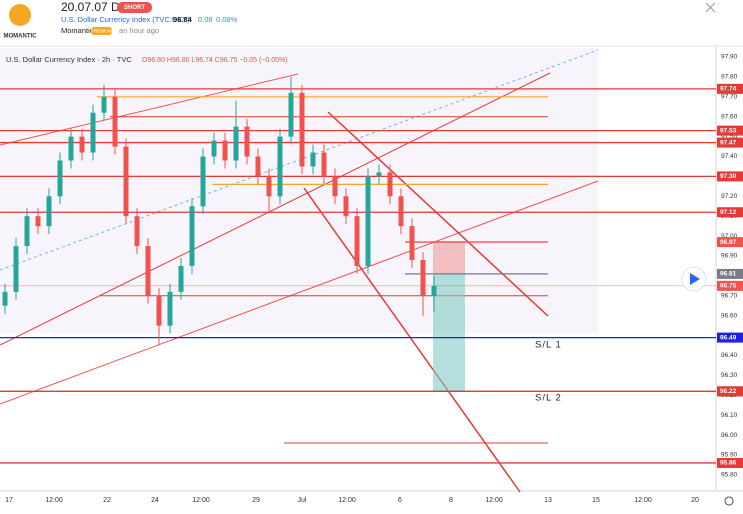  I want to click on price-tick-label: 96.40, so click(729, 355).